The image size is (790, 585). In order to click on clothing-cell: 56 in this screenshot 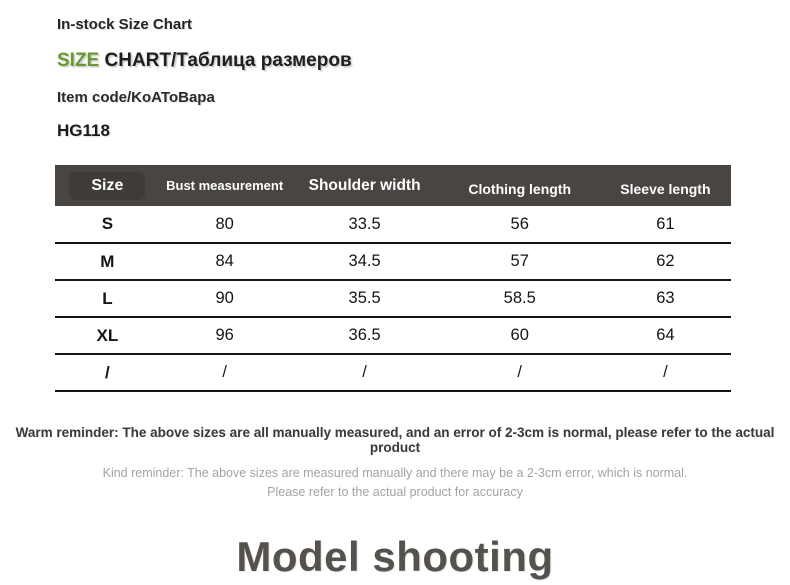, I will do `click(519, 225)`.